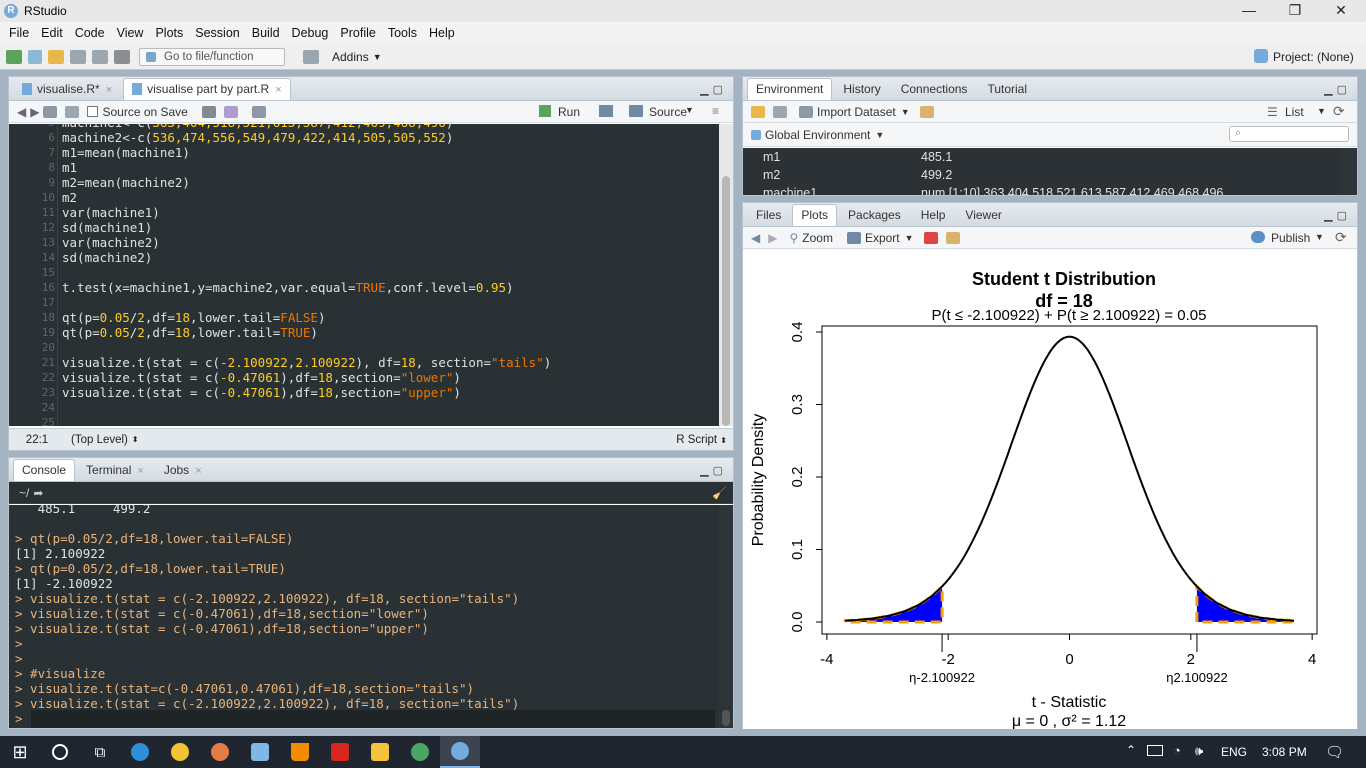 The image size is (1366, 768). I want to click on source-button: Source, so click(668, 112).